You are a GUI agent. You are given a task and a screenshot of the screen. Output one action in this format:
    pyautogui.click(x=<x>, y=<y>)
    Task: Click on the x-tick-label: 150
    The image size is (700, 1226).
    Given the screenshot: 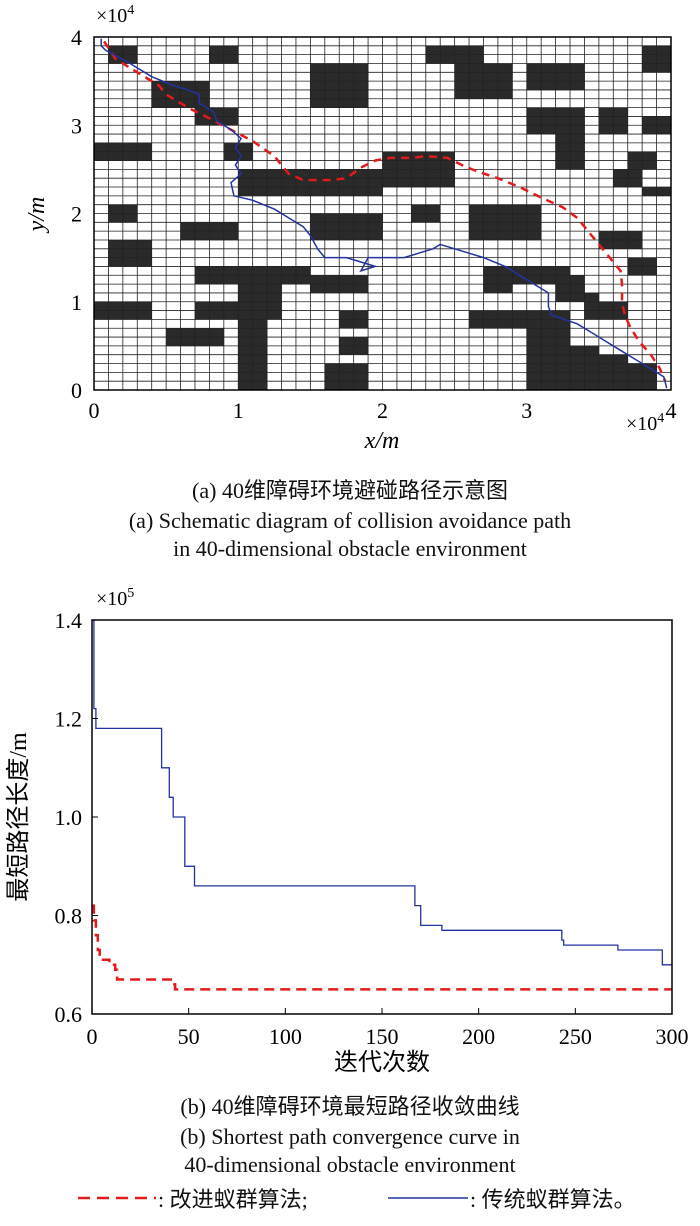 What is the action you would take?
    pyautogui.click(x=382, y=1036)
    